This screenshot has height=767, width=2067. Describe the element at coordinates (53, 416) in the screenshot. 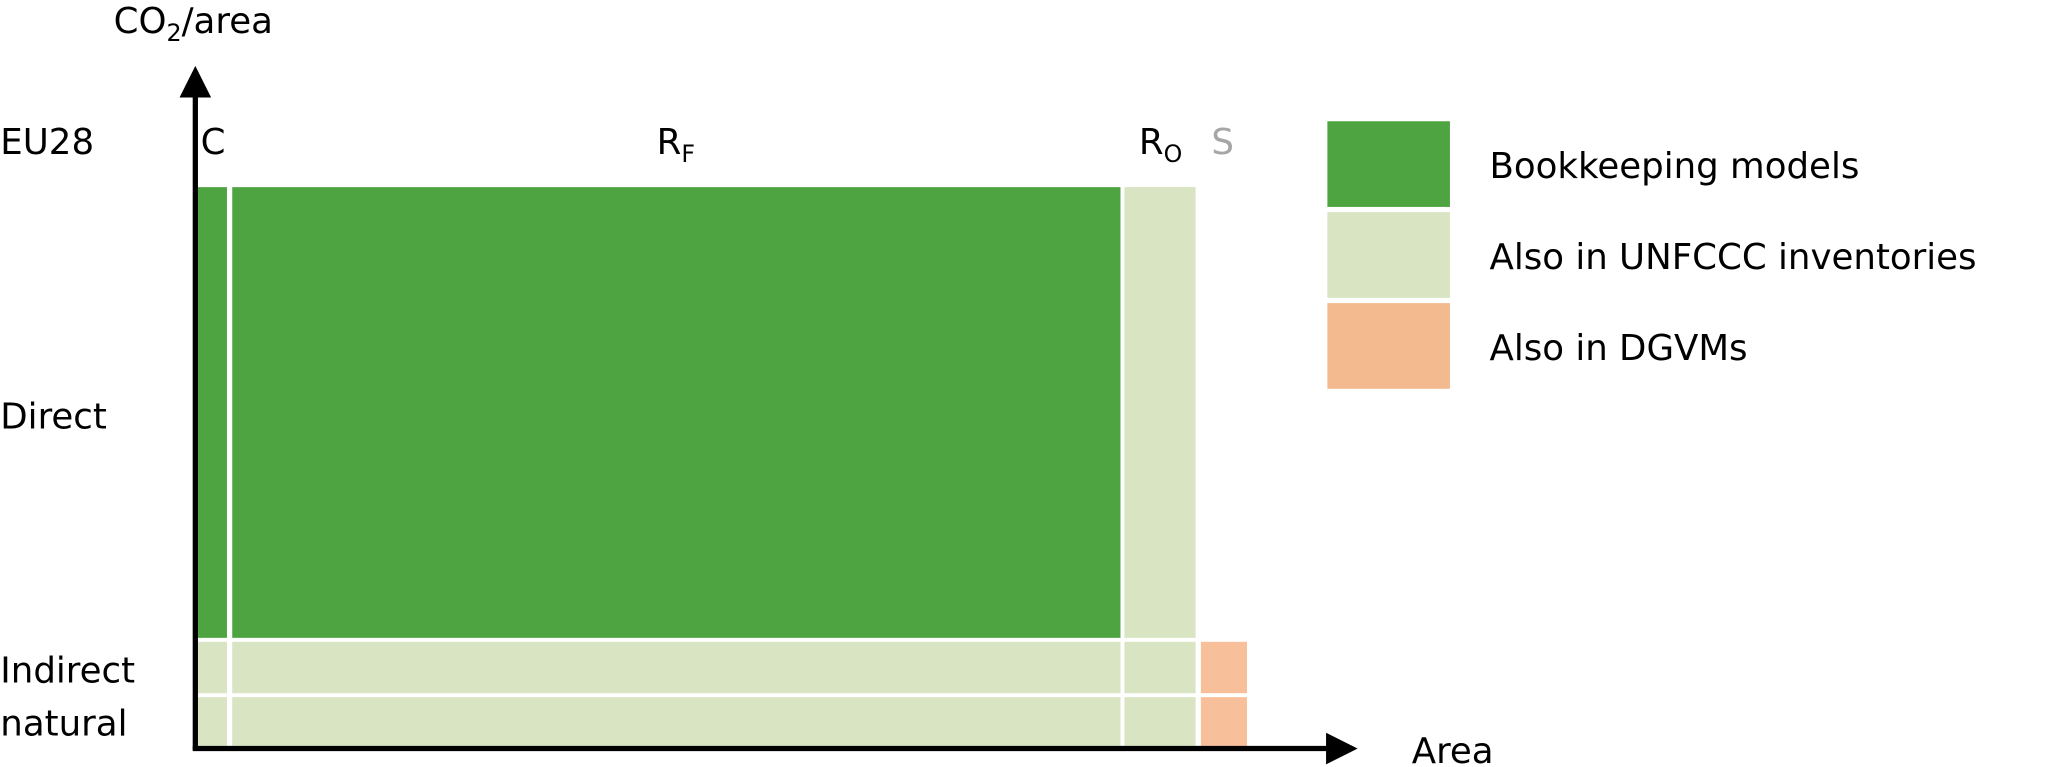

I see `row-label: Direct` at that location.